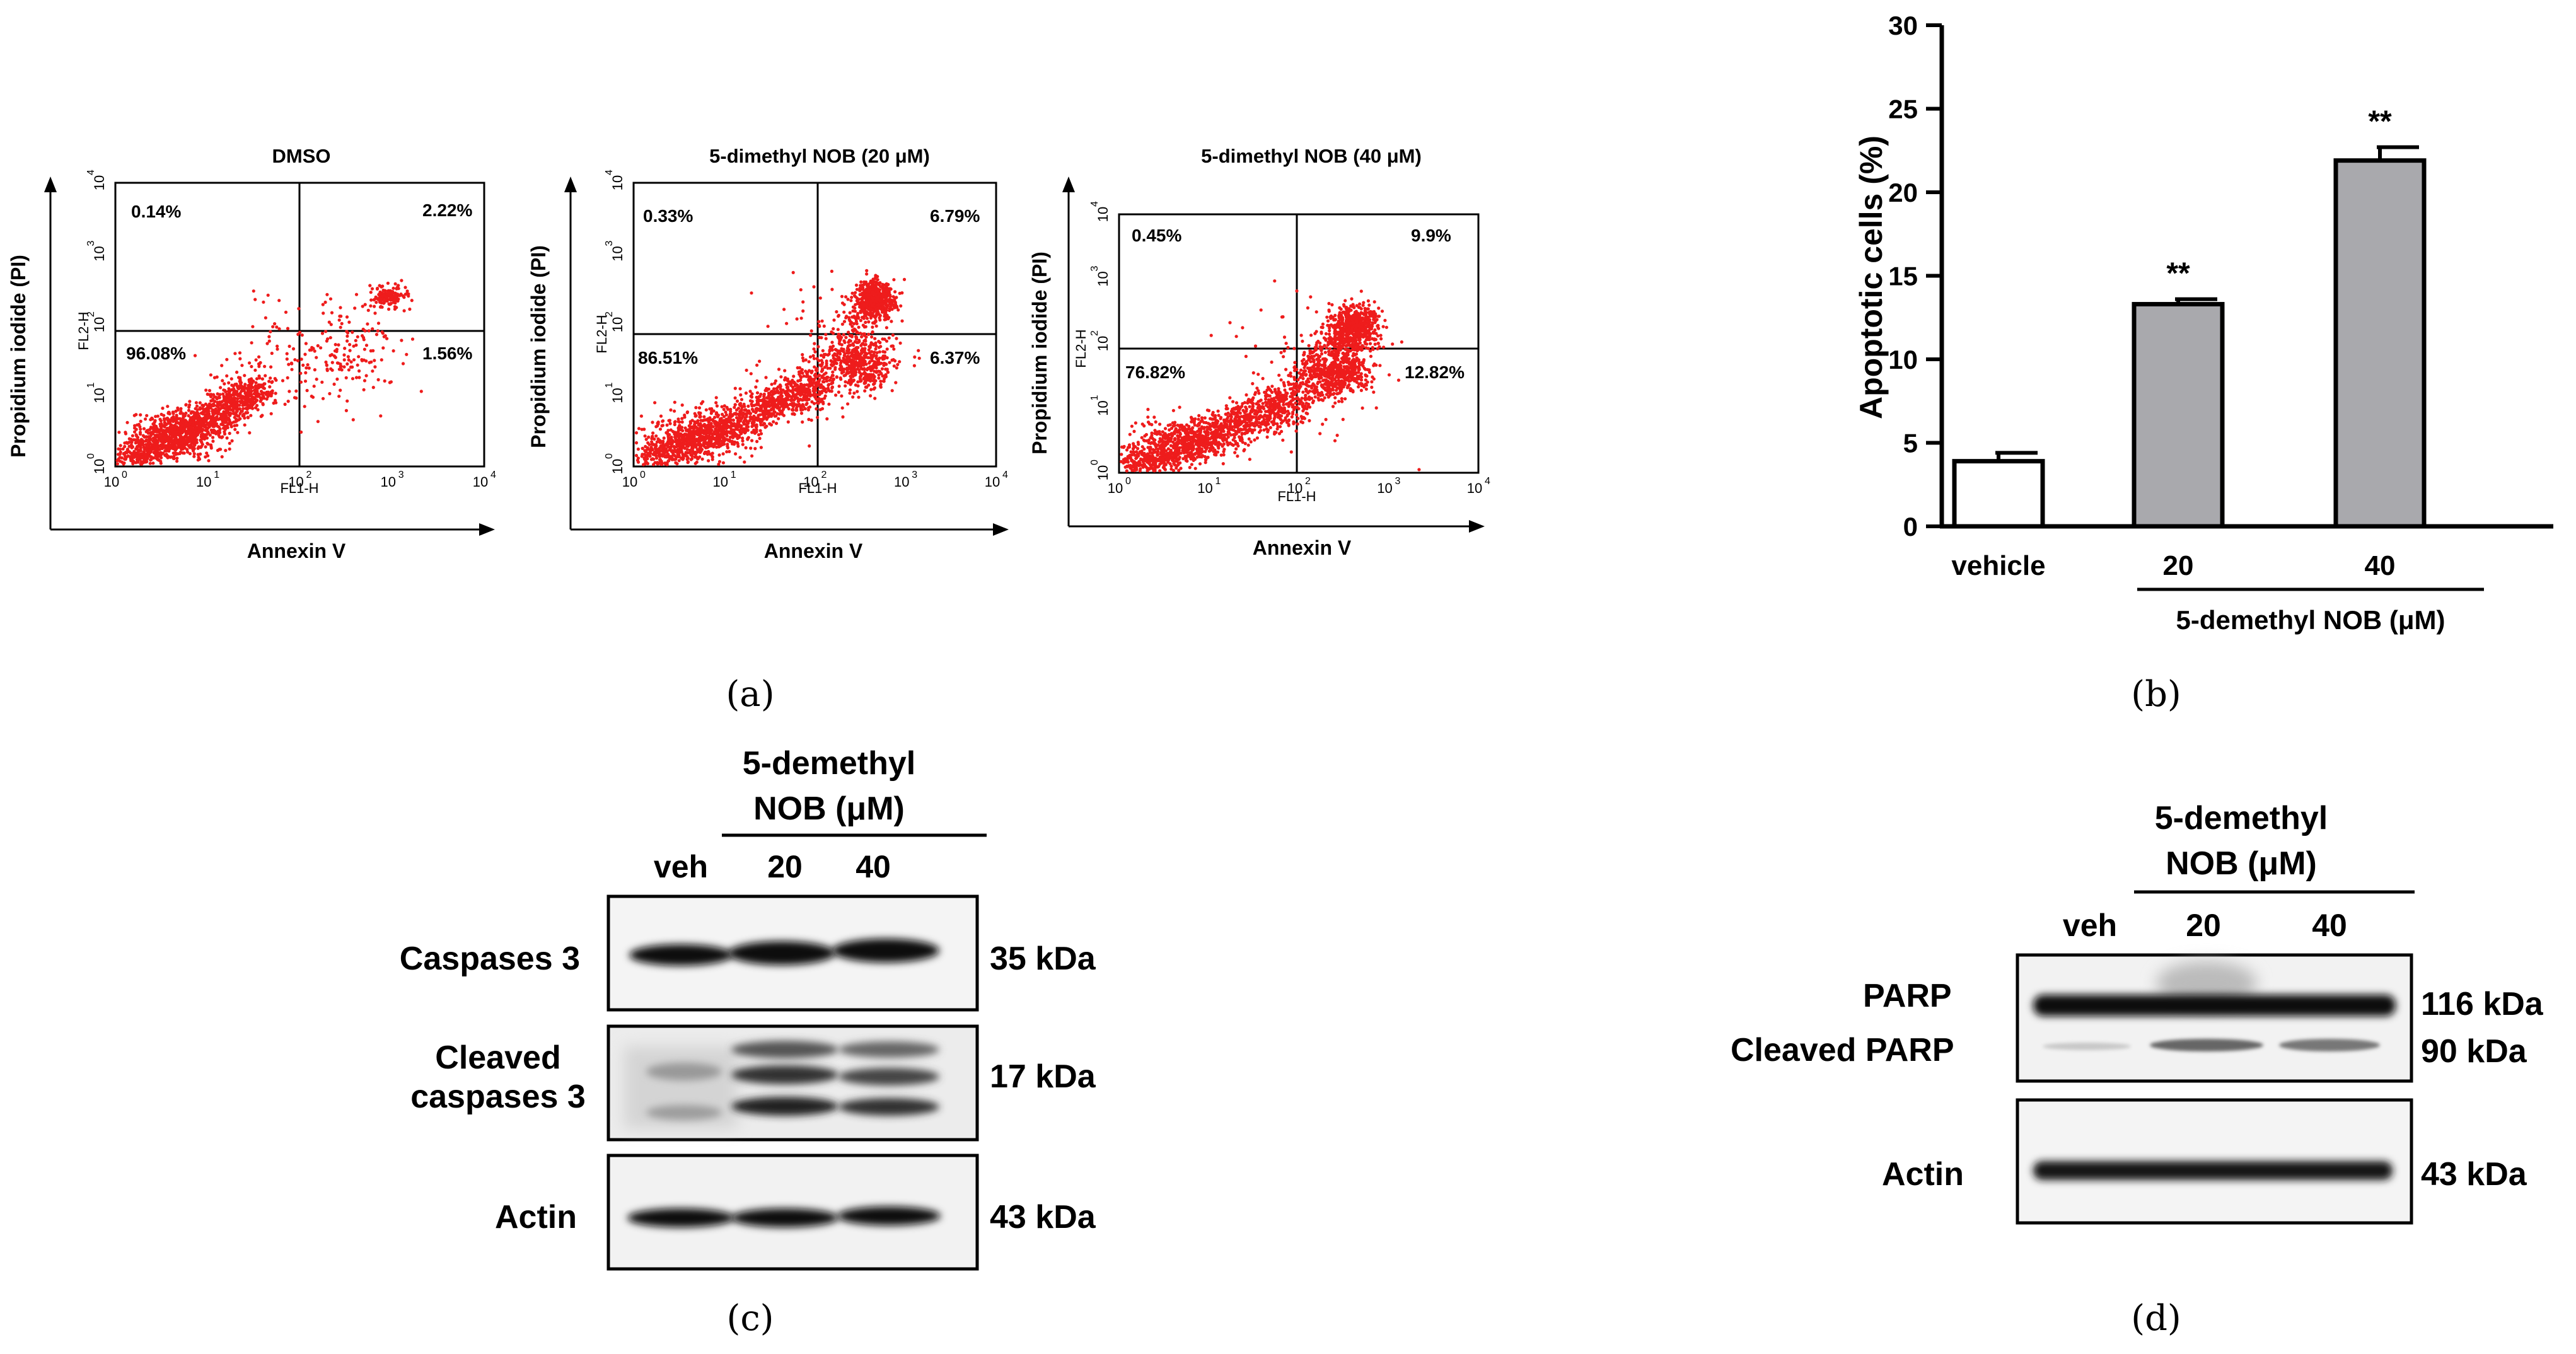 The height and width of the screenshot is (1354, 2576). Describe the element at coordinates (992, 482) in the screenshot. I see `x-tick-label: 10` at that location.